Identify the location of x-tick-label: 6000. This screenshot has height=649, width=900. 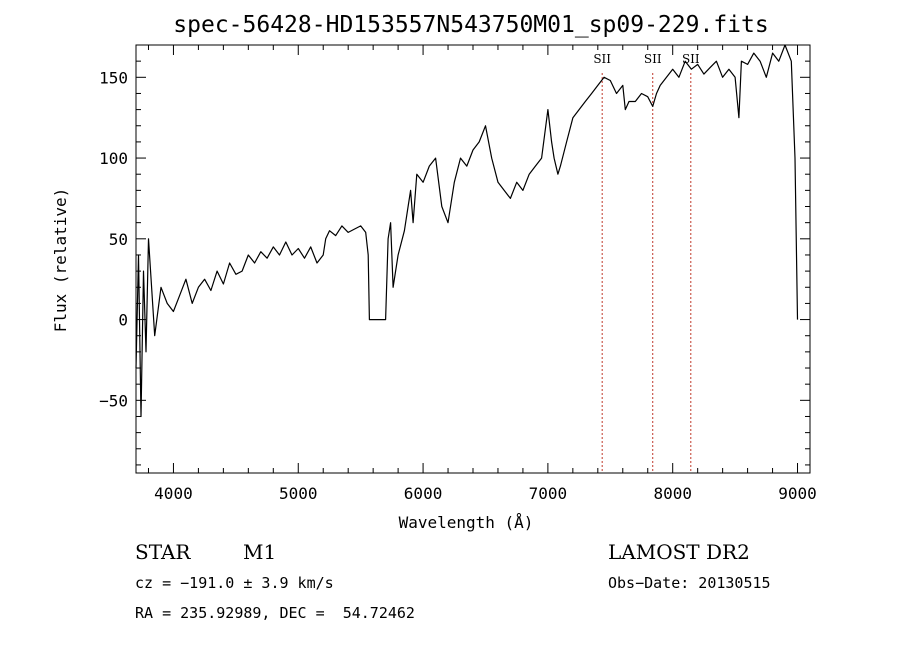
(423, 493).